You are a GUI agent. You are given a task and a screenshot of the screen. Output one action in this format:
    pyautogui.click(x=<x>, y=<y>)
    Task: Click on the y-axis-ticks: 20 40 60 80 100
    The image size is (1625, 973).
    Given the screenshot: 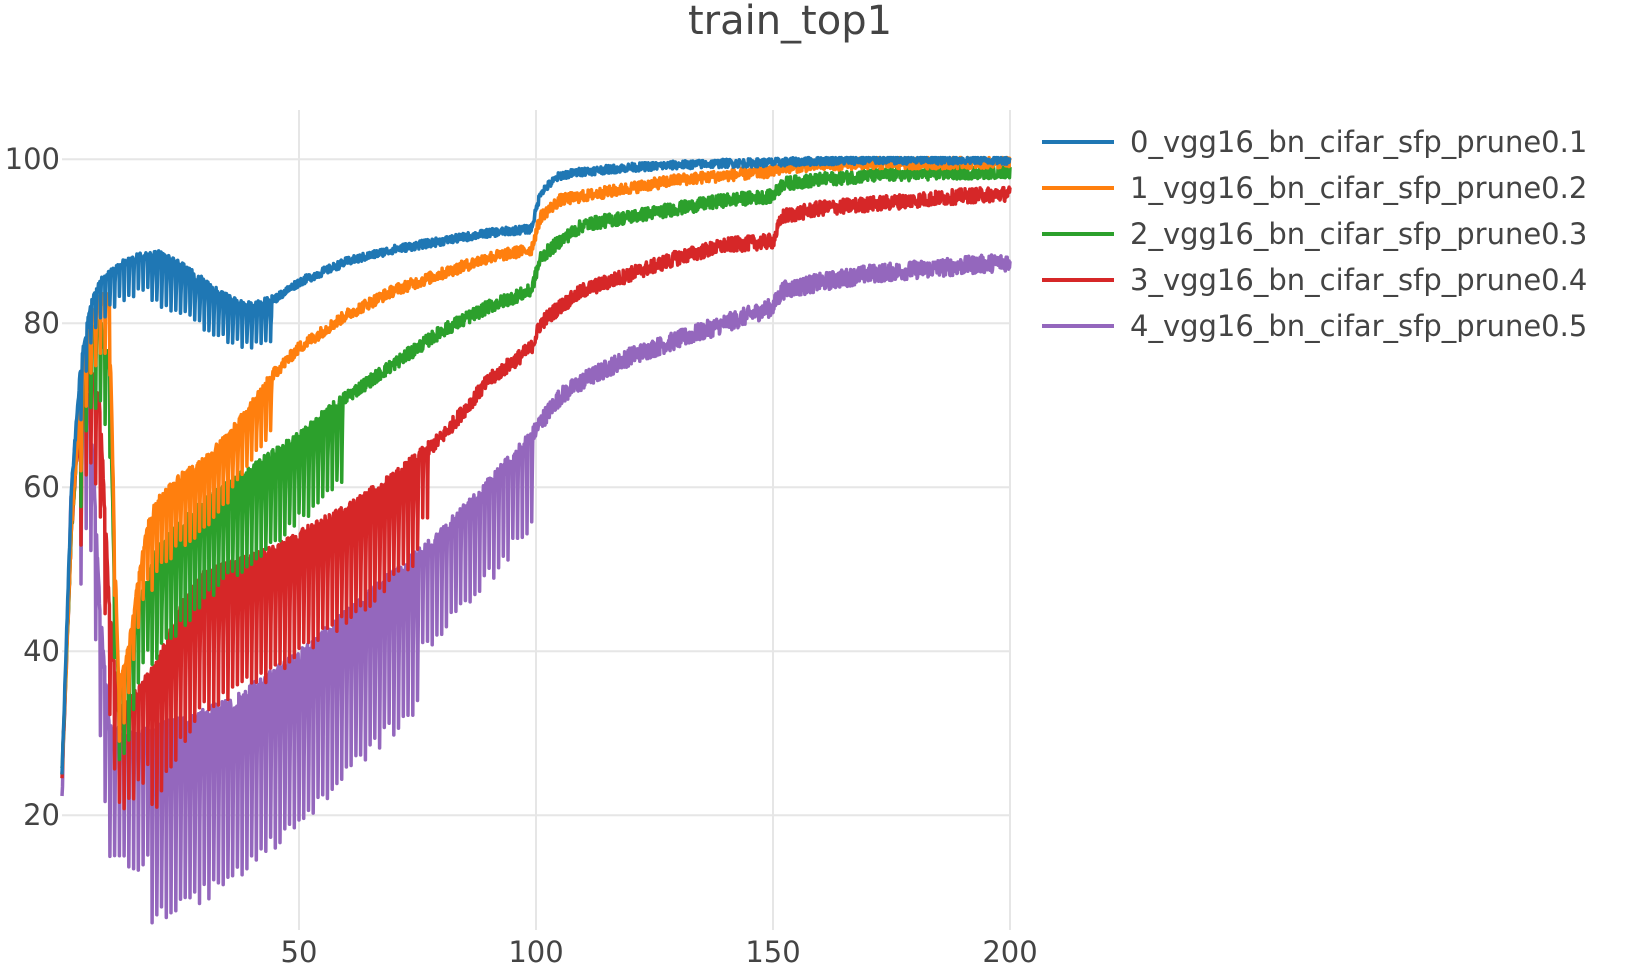 What is the action you would take?
    pyautogui.click(x=32, y=487)
    